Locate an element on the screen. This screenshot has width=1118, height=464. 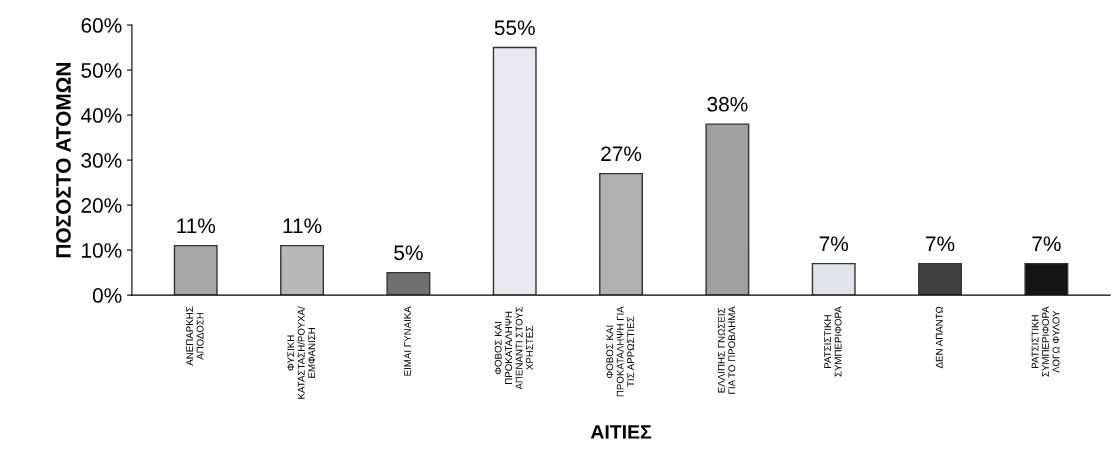
x-tick-label: ΡΑΤΣΙΣΤΙΚΗ ΣΥΜΠΕΡΙΦΟΡΑ is located at coordinates (833, 341).